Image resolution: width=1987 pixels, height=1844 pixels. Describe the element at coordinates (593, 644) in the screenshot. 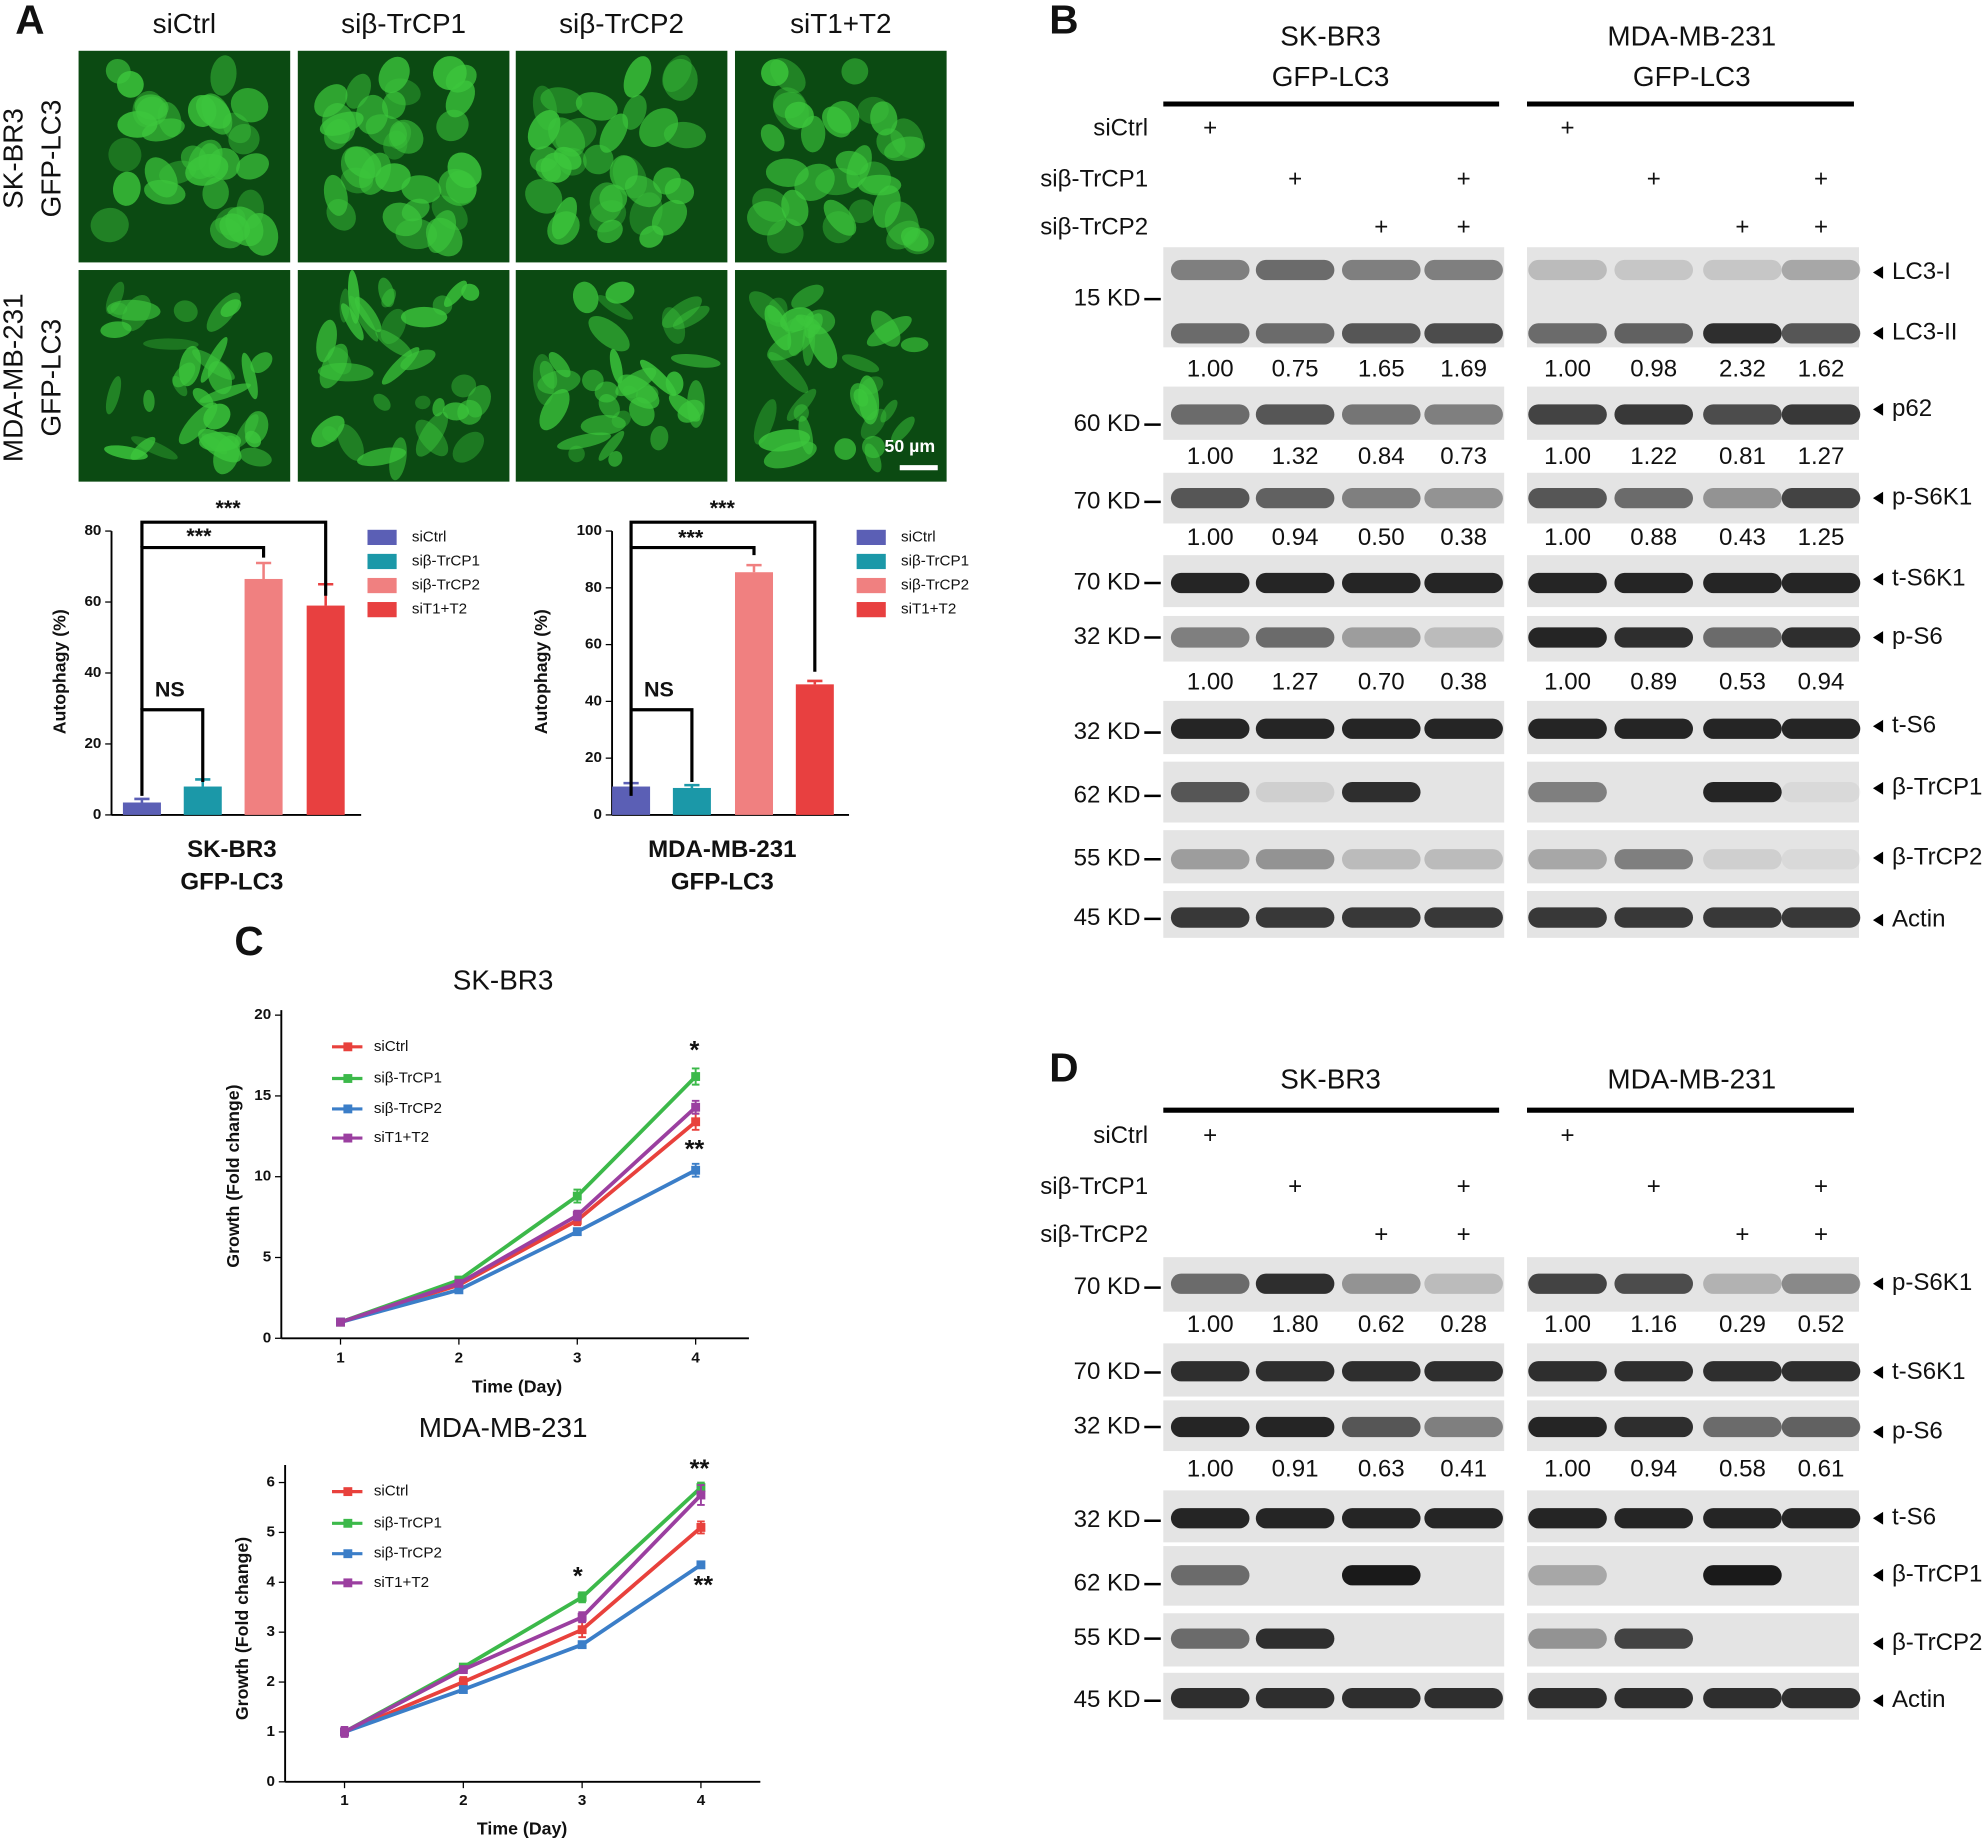

I see `y-tick-label: 60` at that location.